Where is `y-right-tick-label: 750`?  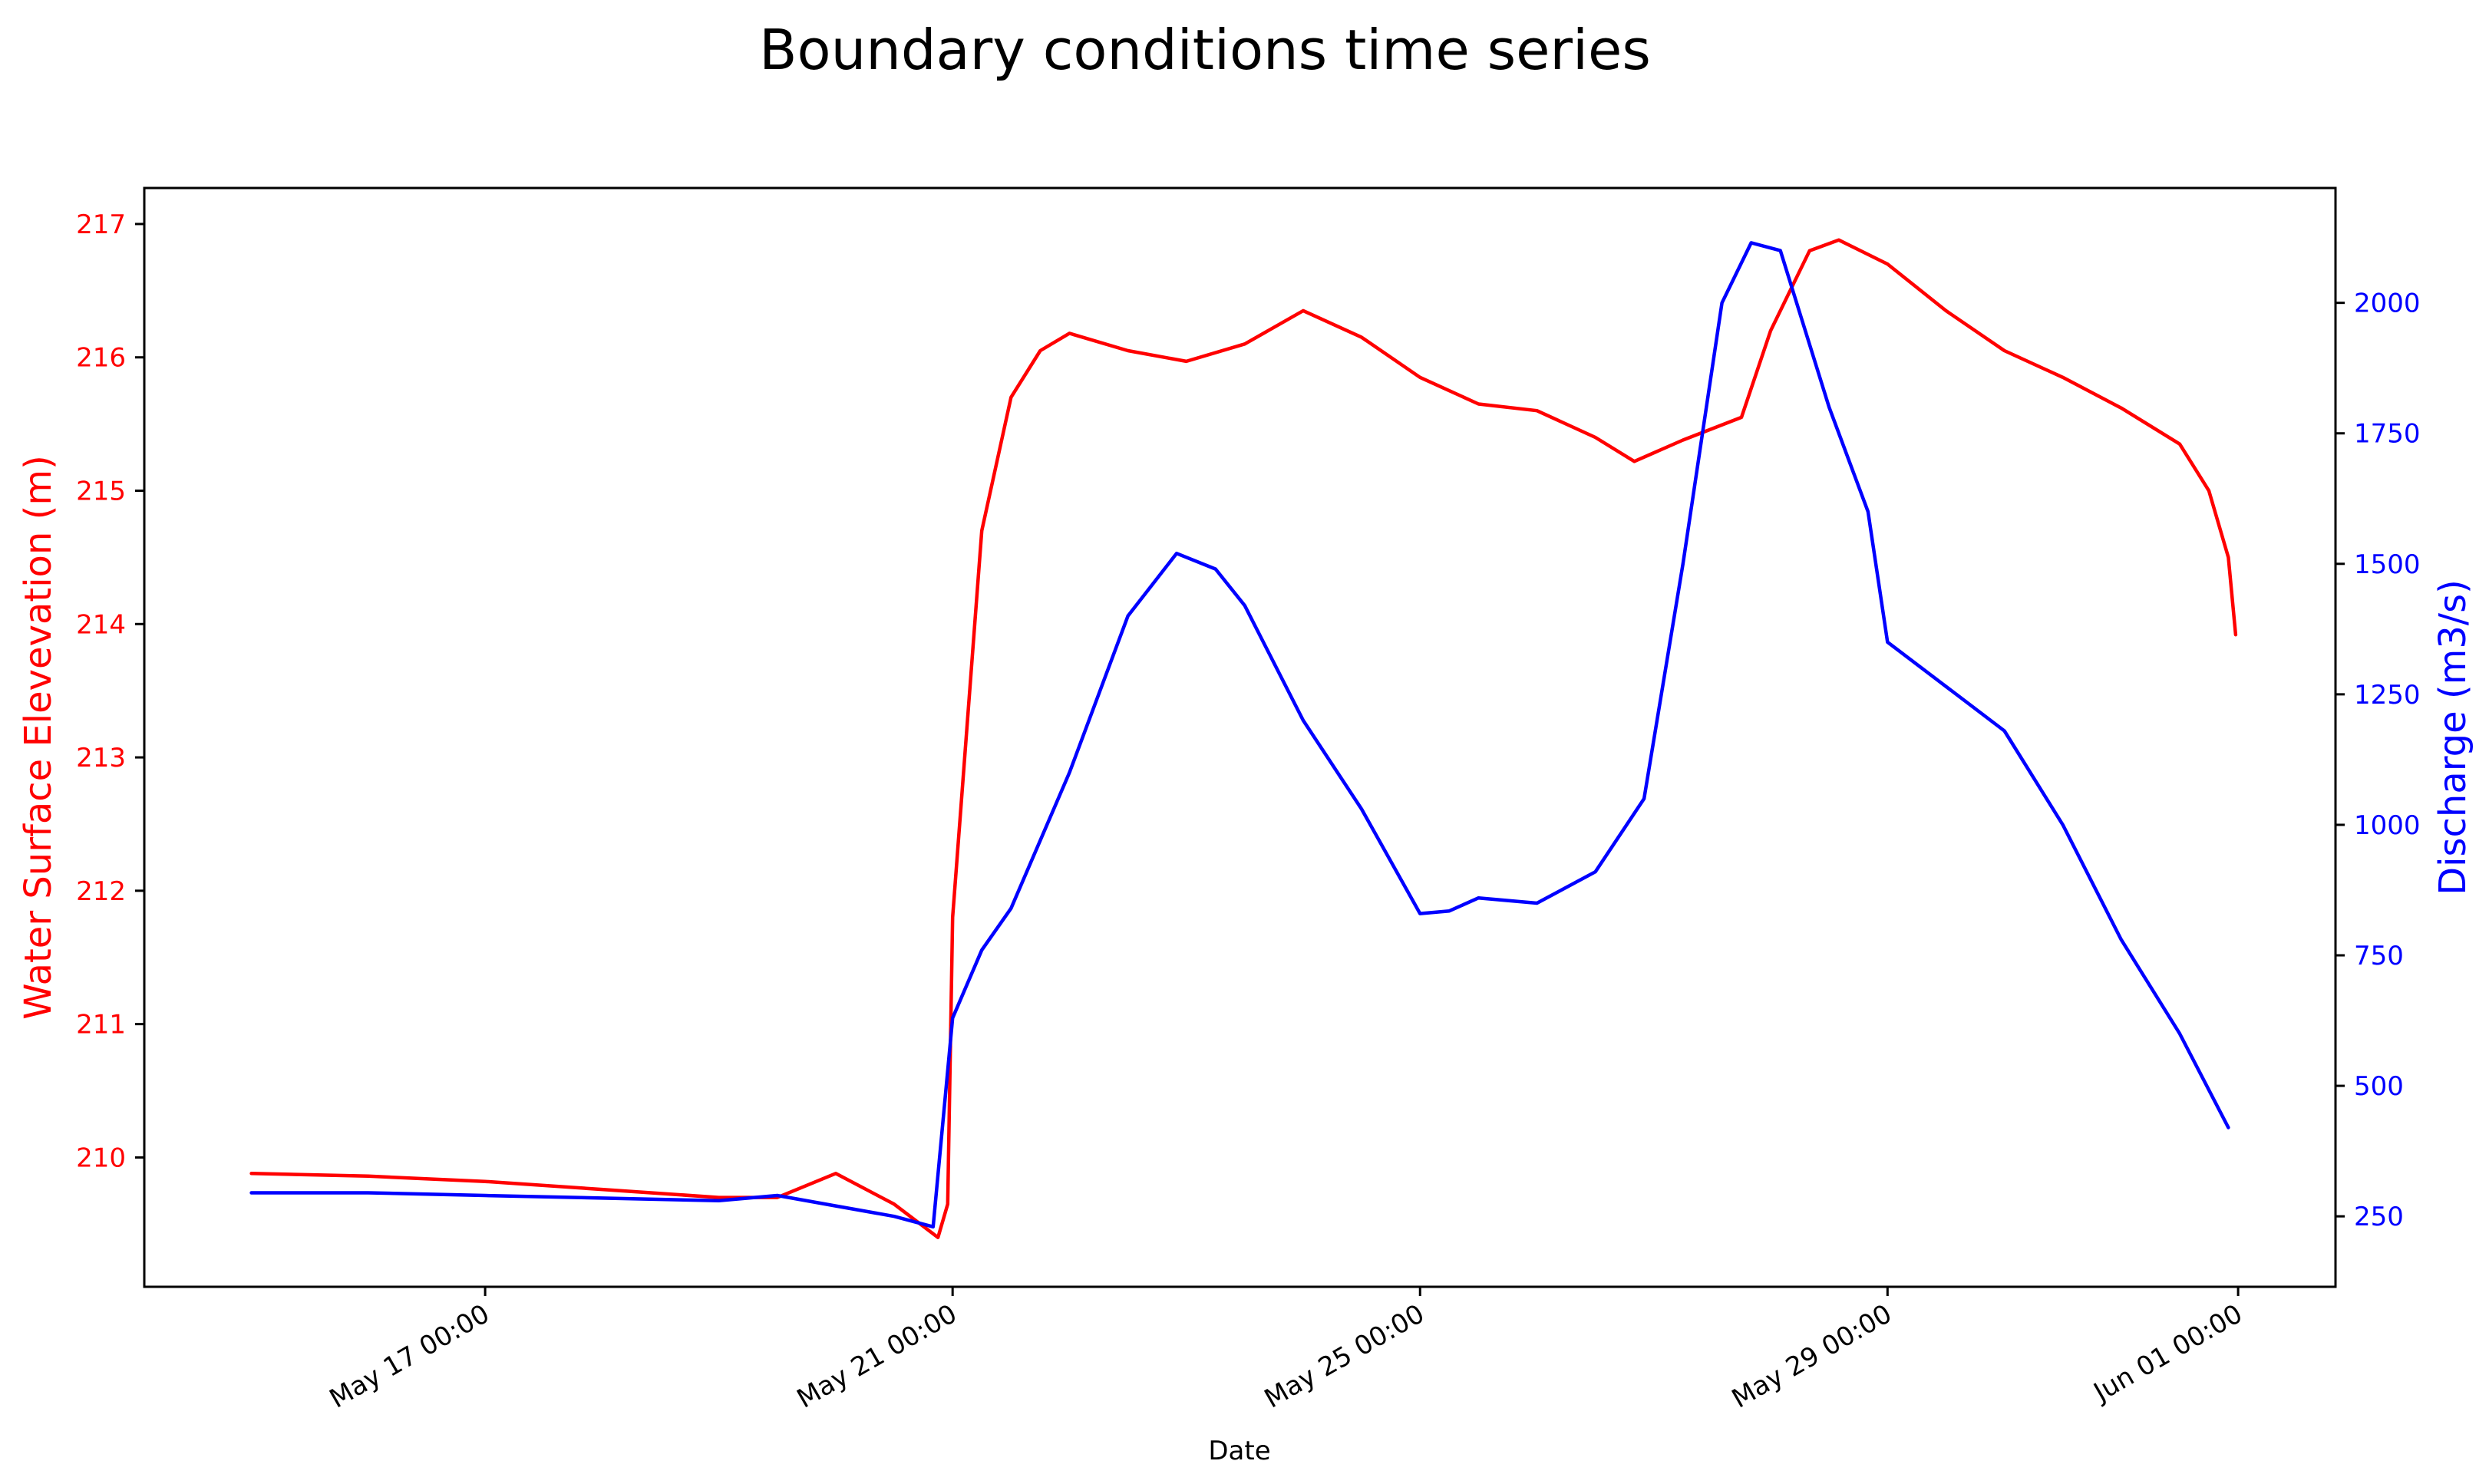 y-right-tick-label: 750 is located at coordinates (2379, 956).